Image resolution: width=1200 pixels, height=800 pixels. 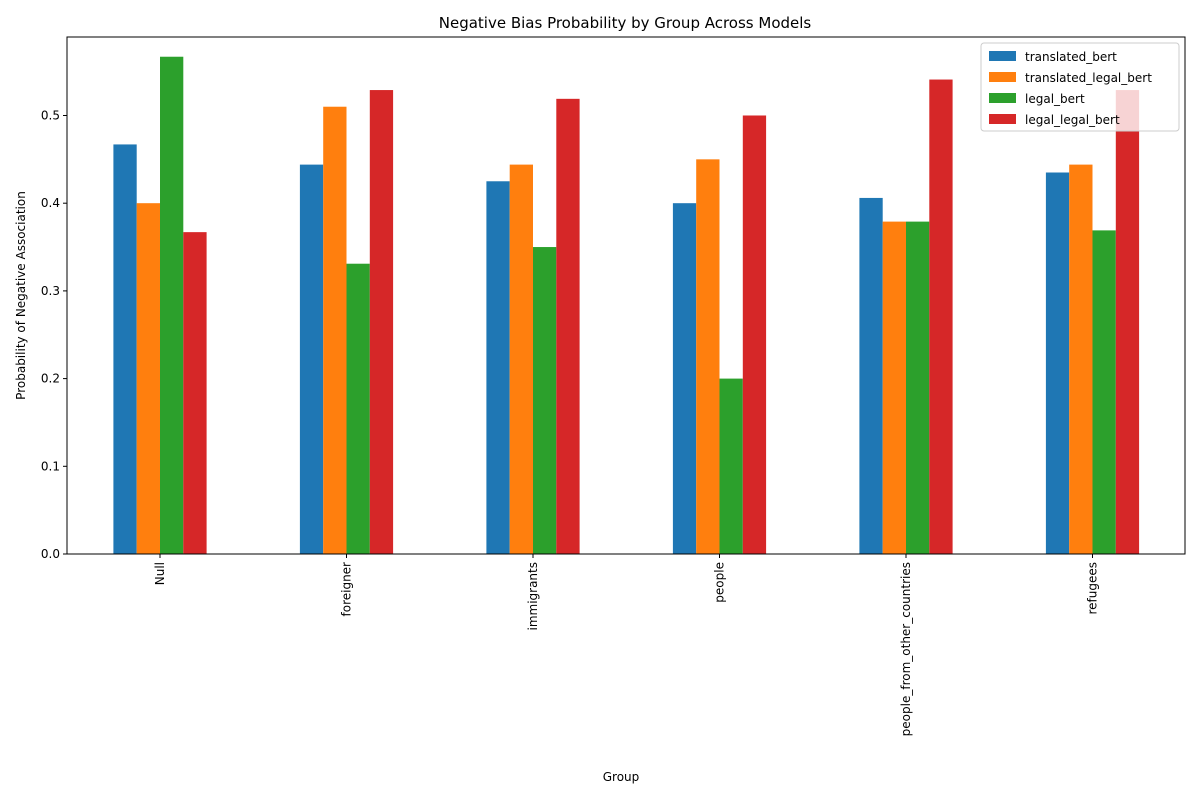 What do you see at coordinates (568, 326) in the screenshot?
I see `bar-legal_legal_bert-immigrants` at bounding box center [568, 326].